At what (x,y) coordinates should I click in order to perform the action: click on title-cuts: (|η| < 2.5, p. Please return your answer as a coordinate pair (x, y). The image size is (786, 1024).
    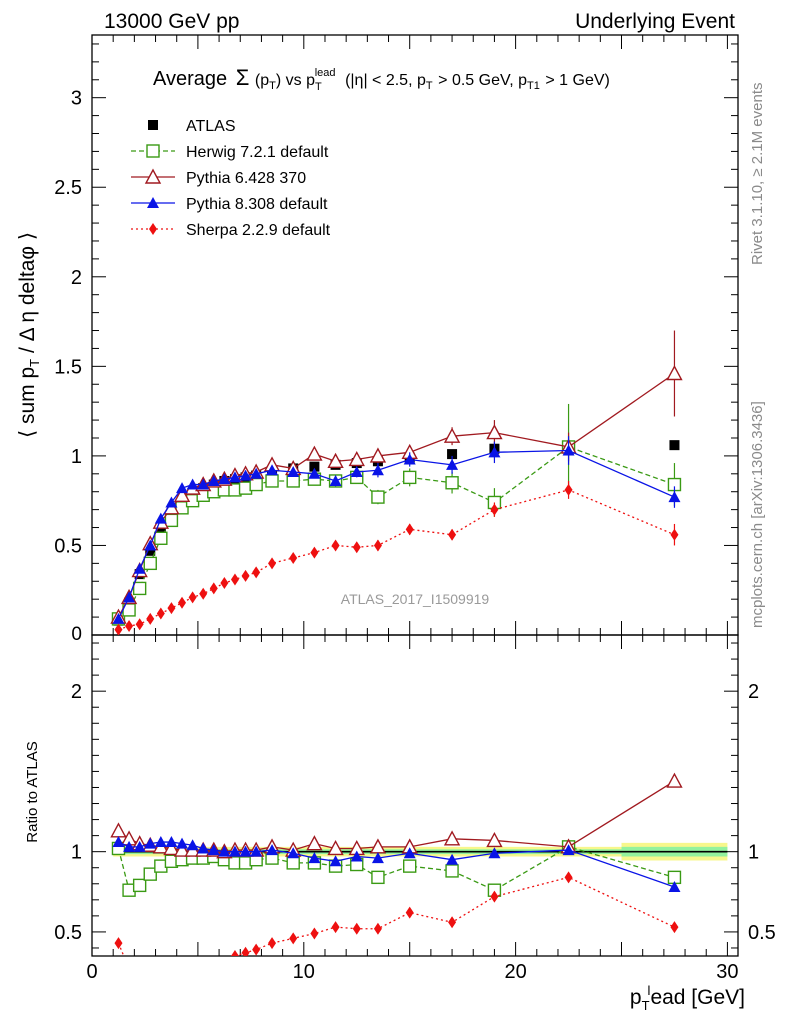
    Looking at the image, I should click on (385, 80).